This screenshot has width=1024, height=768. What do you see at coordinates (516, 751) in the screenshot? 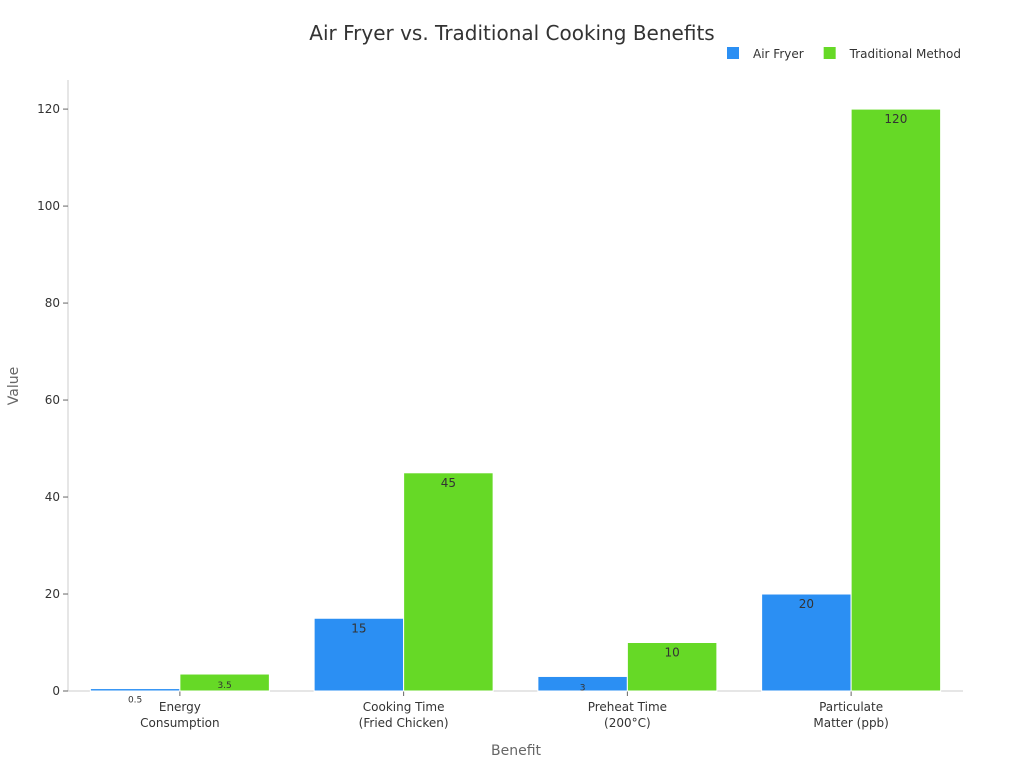
I see `x-axis-label: Benefit` at bounding box center [516, 751].